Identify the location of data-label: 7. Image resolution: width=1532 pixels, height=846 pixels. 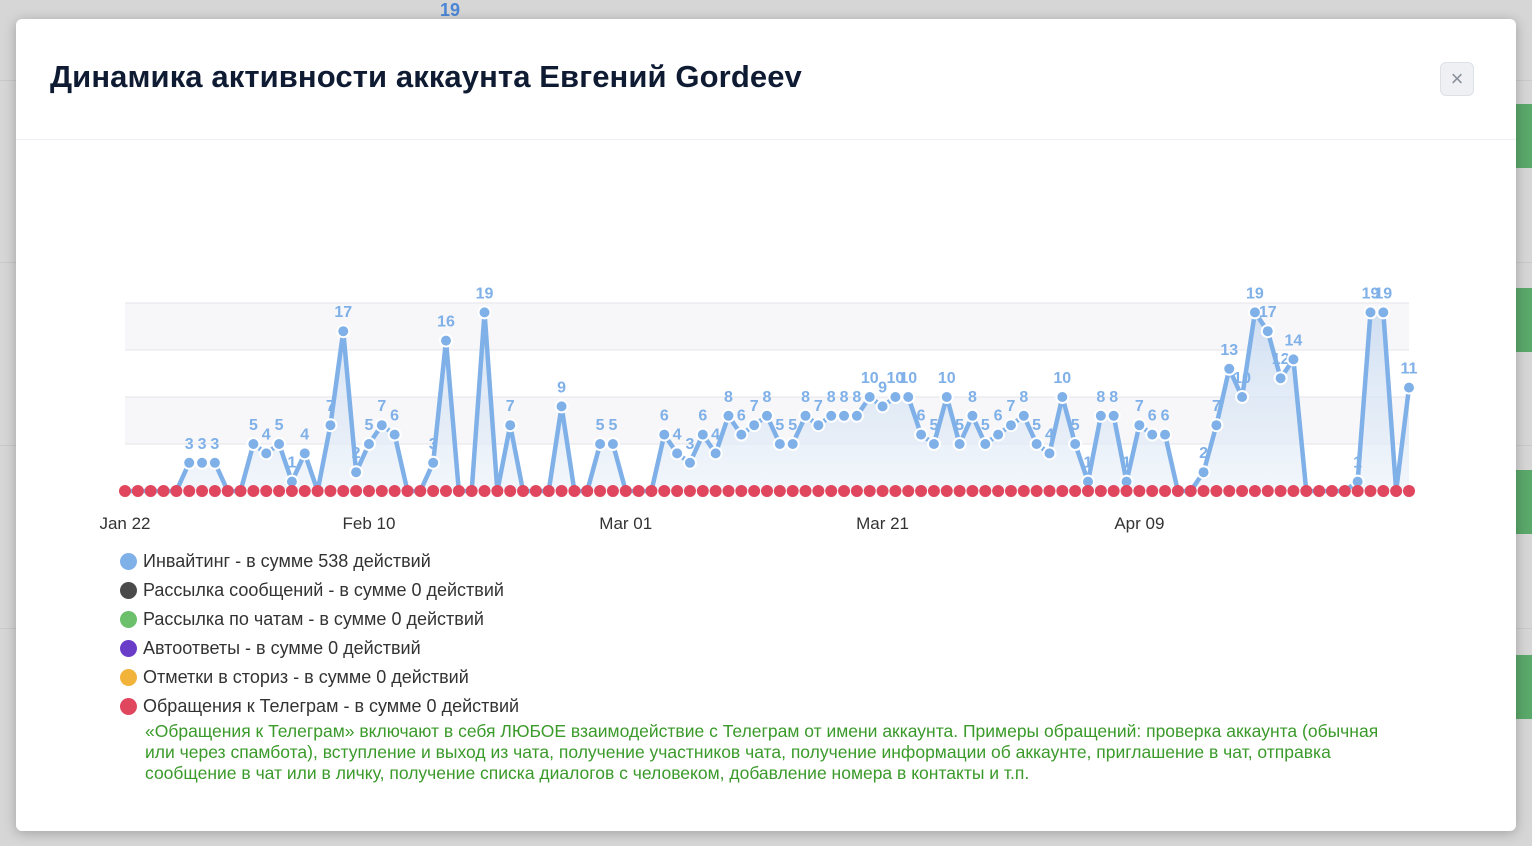
(330, 406).